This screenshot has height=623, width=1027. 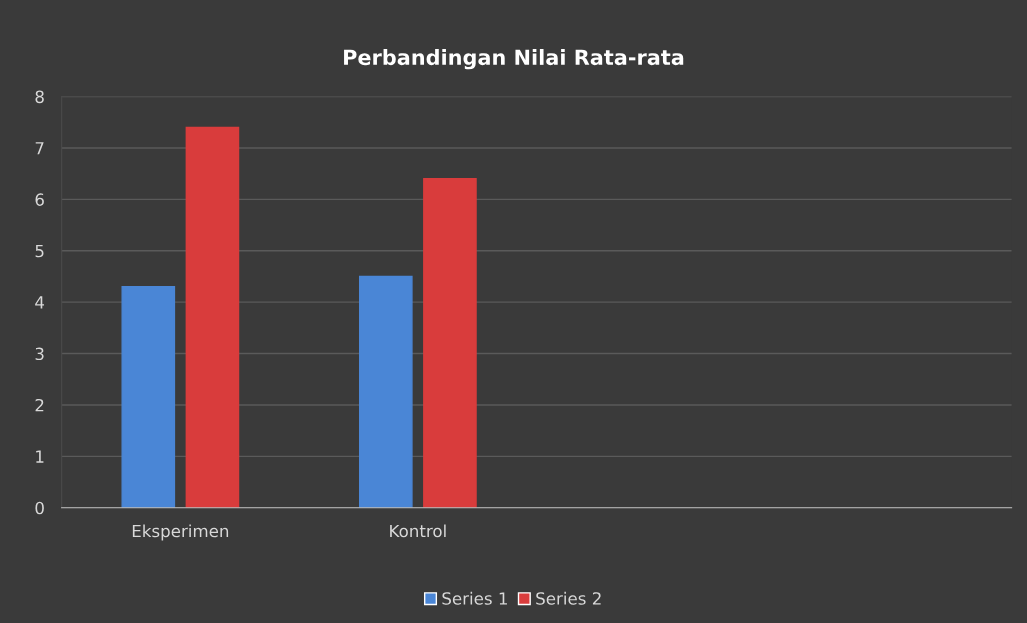 What do you see at coordinates (180, 532) in the screenshot?
I see `x-tick-label: Eksperimen` at bounding box center [180, 532].